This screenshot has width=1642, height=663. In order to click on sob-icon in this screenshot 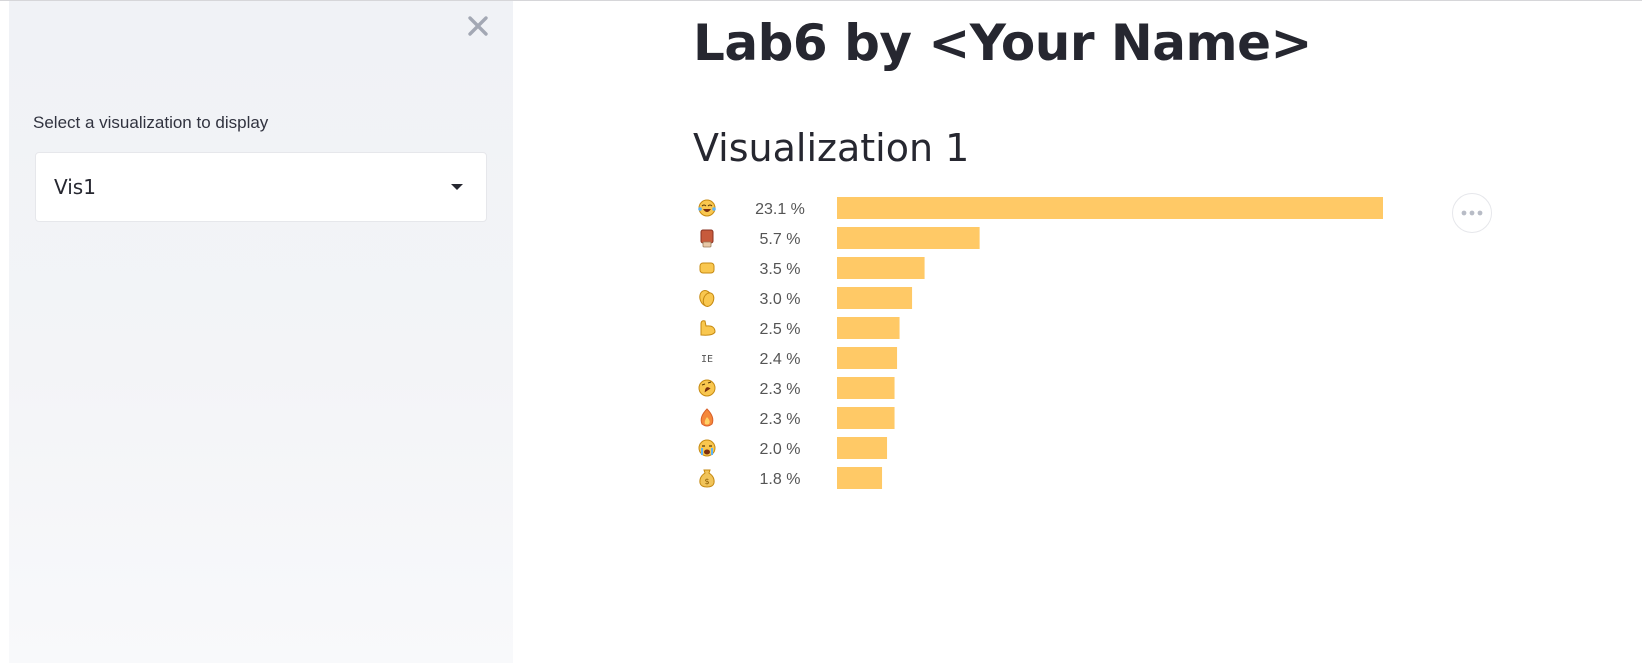, I will do `click(707, 448)`.